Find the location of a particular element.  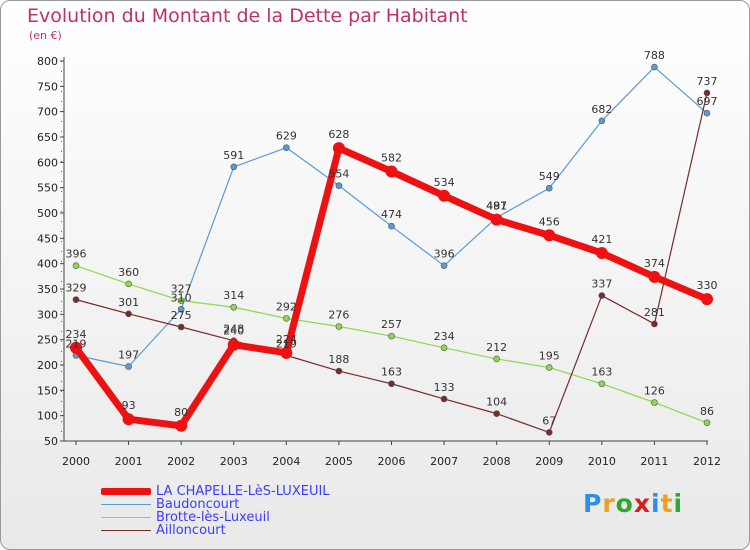

y-tick-label: 550 is located at coordinates (47, 188).